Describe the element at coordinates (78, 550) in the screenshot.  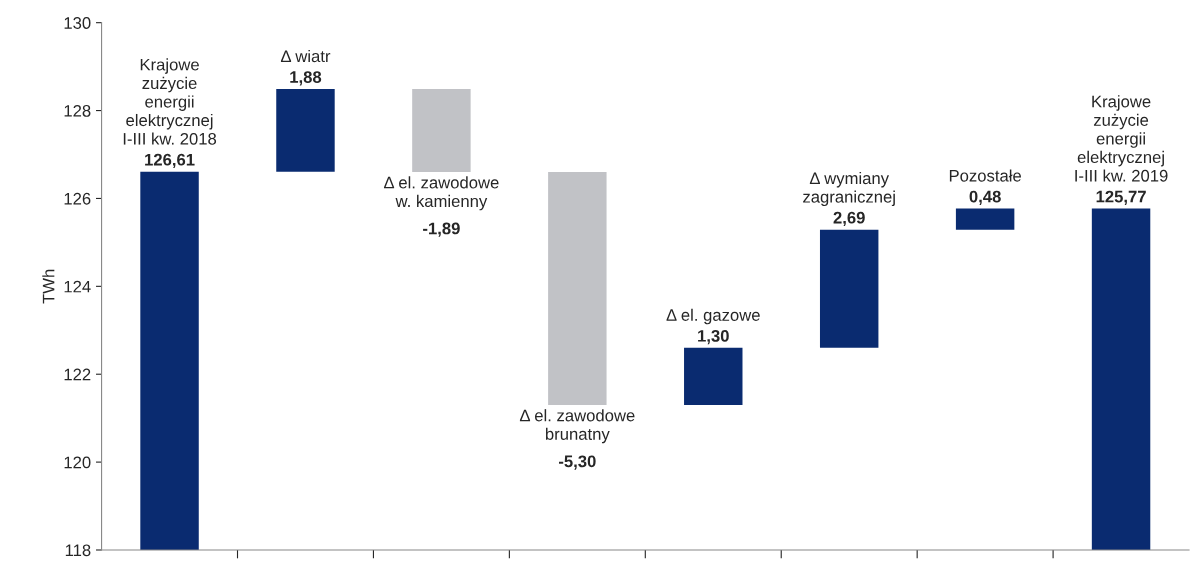
I see `y-tick-label: 118` at that location.